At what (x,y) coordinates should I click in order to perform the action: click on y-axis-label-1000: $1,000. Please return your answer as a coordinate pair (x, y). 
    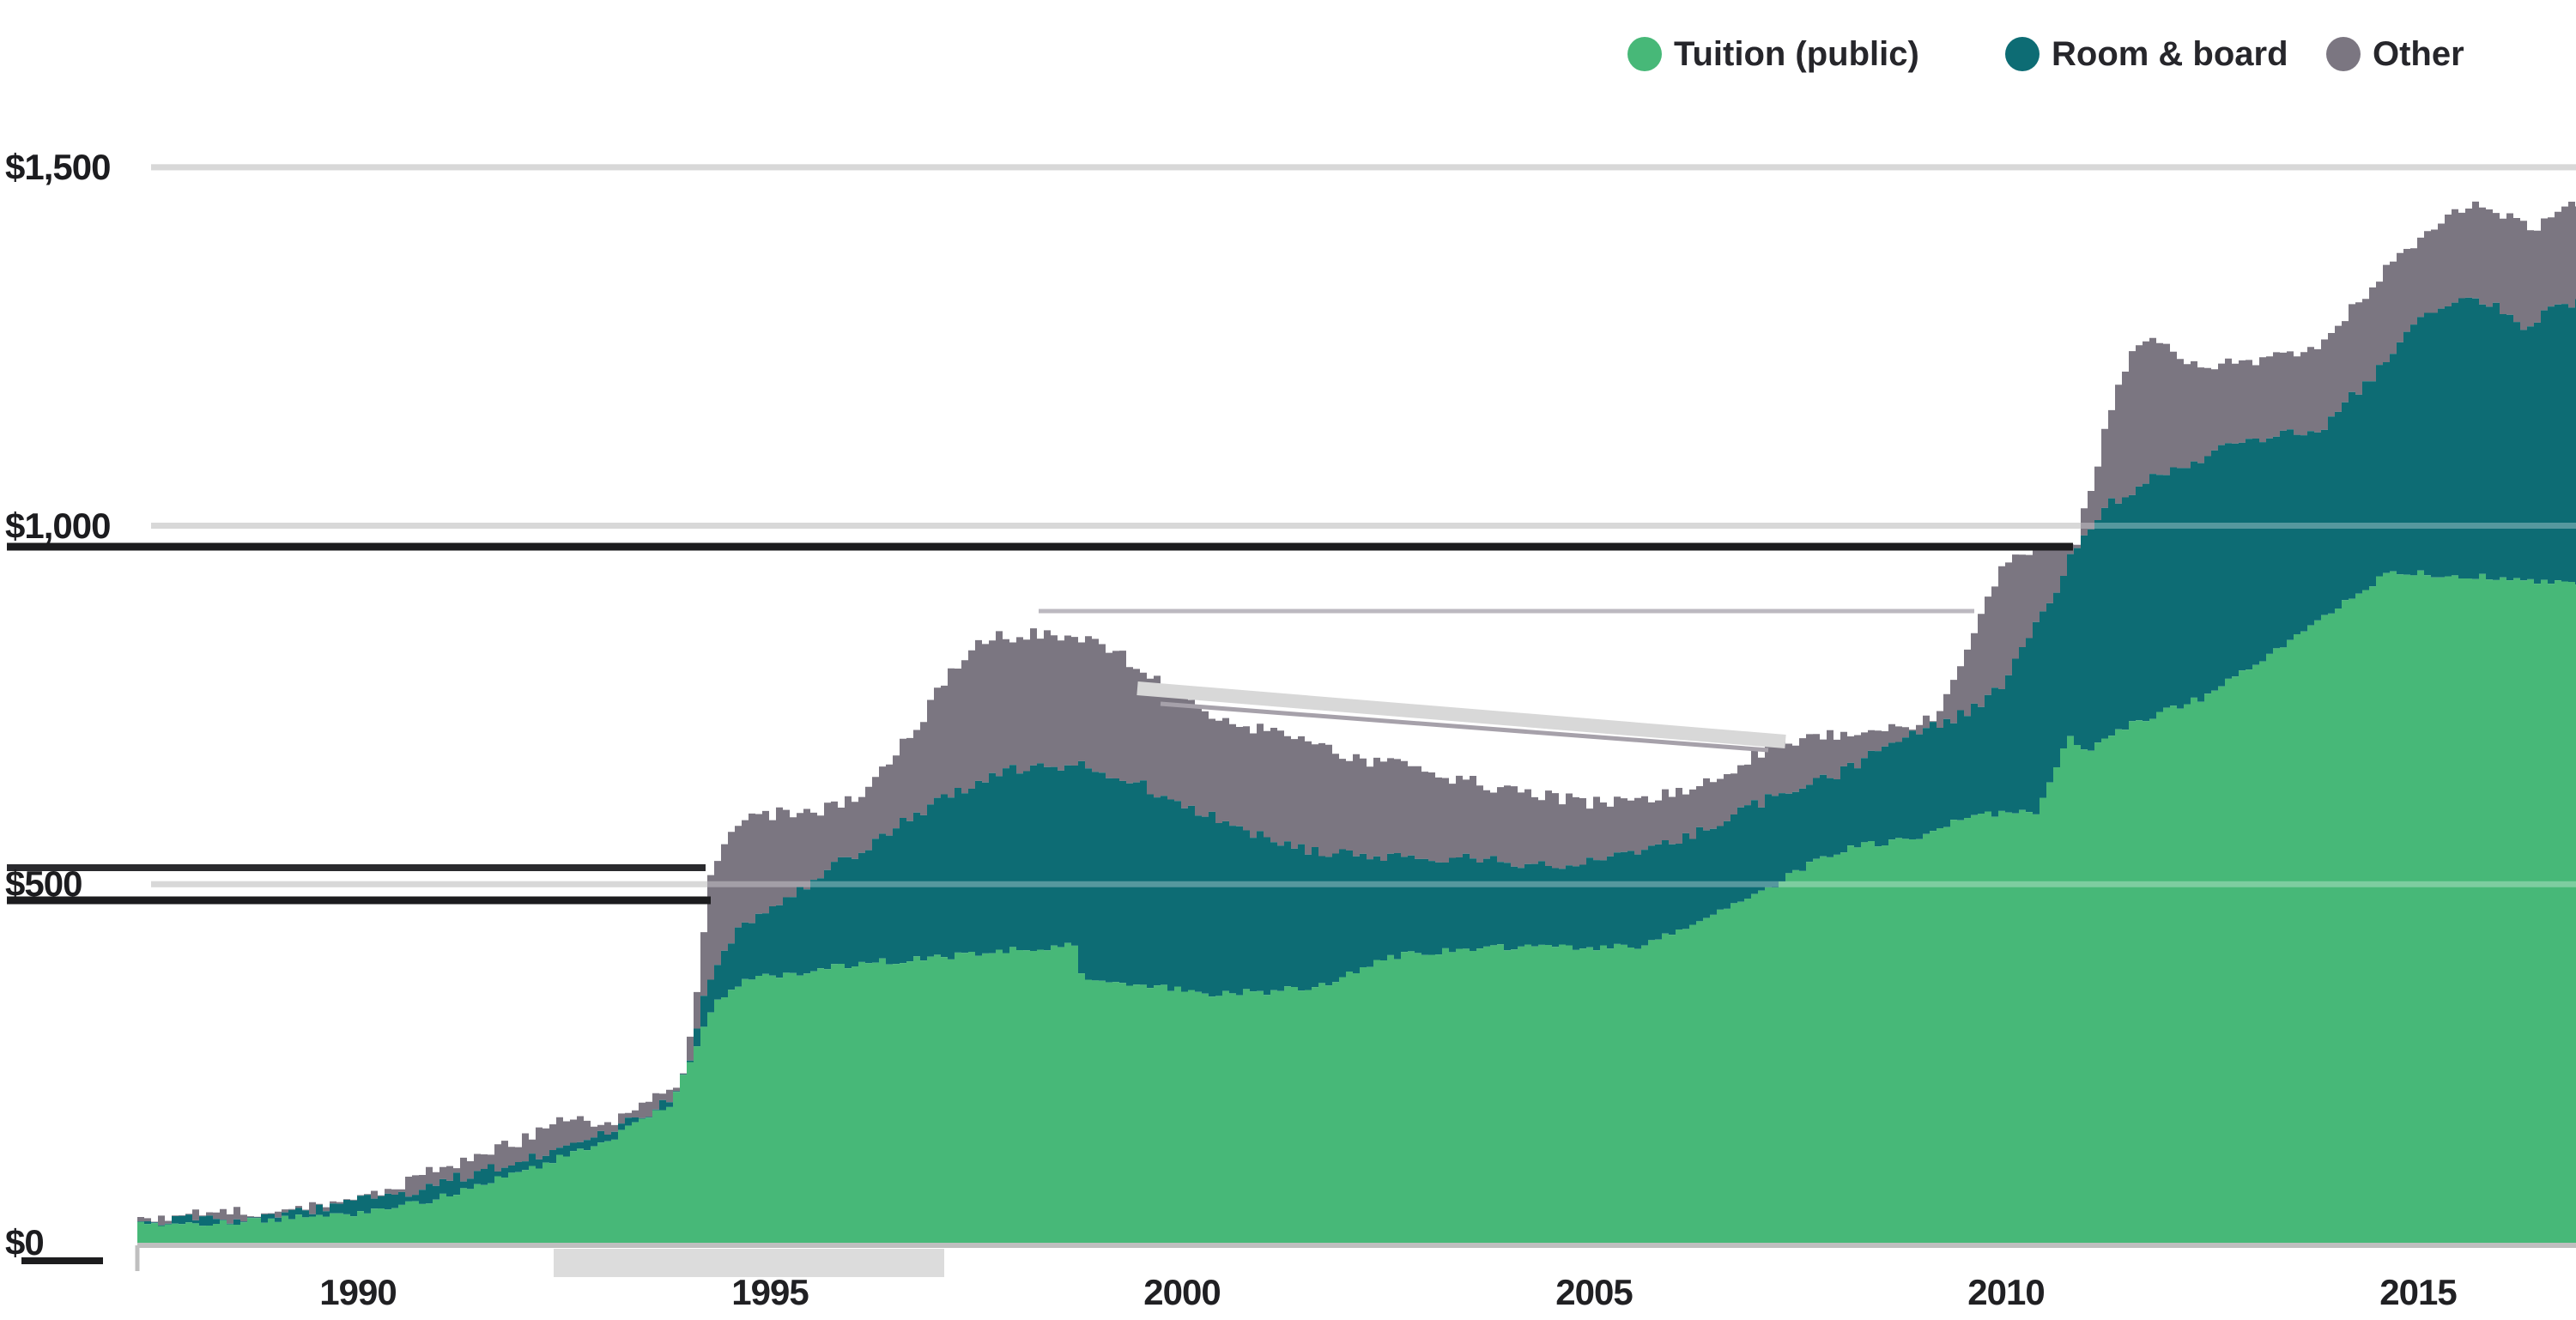
    Looking at the image, I should click on (58, 526).